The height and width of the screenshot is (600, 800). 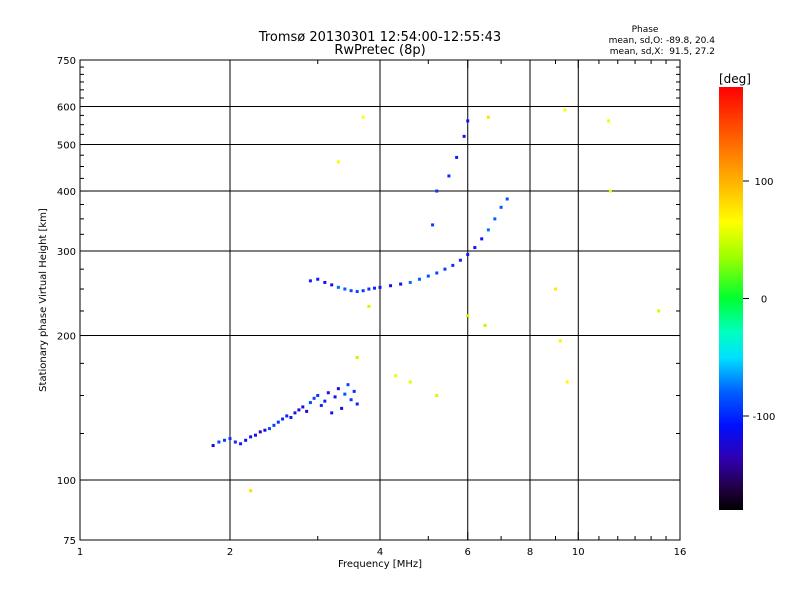 What do you see at coordinates (530, 552) in the screenshot?
I see `x-tick-label: 8` at bounding box center [530, 552].